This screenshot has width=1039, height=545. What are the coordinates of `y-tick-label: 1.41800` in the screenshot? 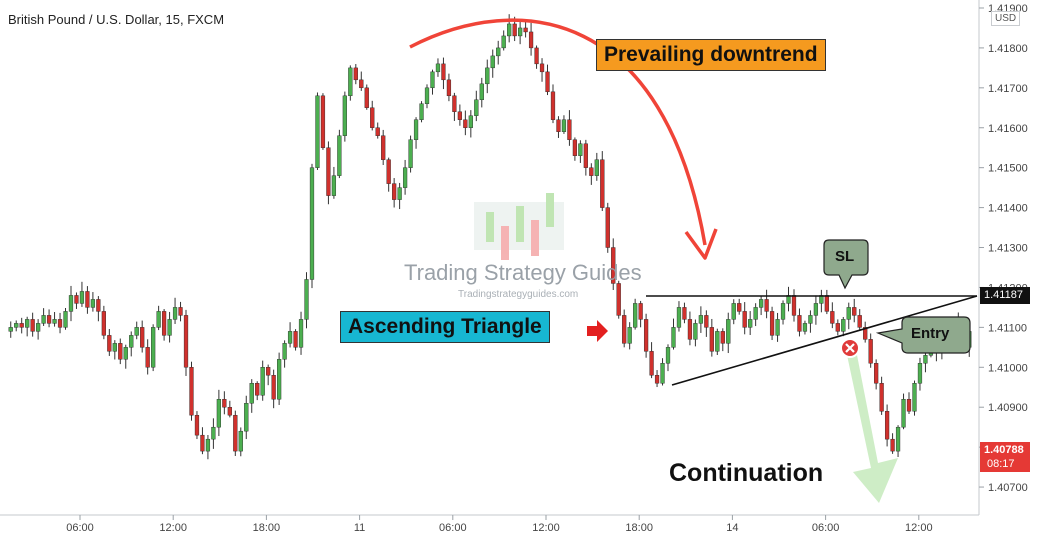 It's located at (1008, 49).